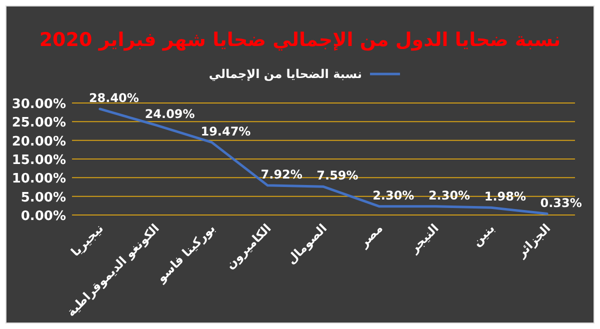 This screenshot has width=600, height=329. Describe the element at coordinates (285, 74) in the screenshot. I see `legend-label: نسبة الضحايا من الإجمالي` at that location.